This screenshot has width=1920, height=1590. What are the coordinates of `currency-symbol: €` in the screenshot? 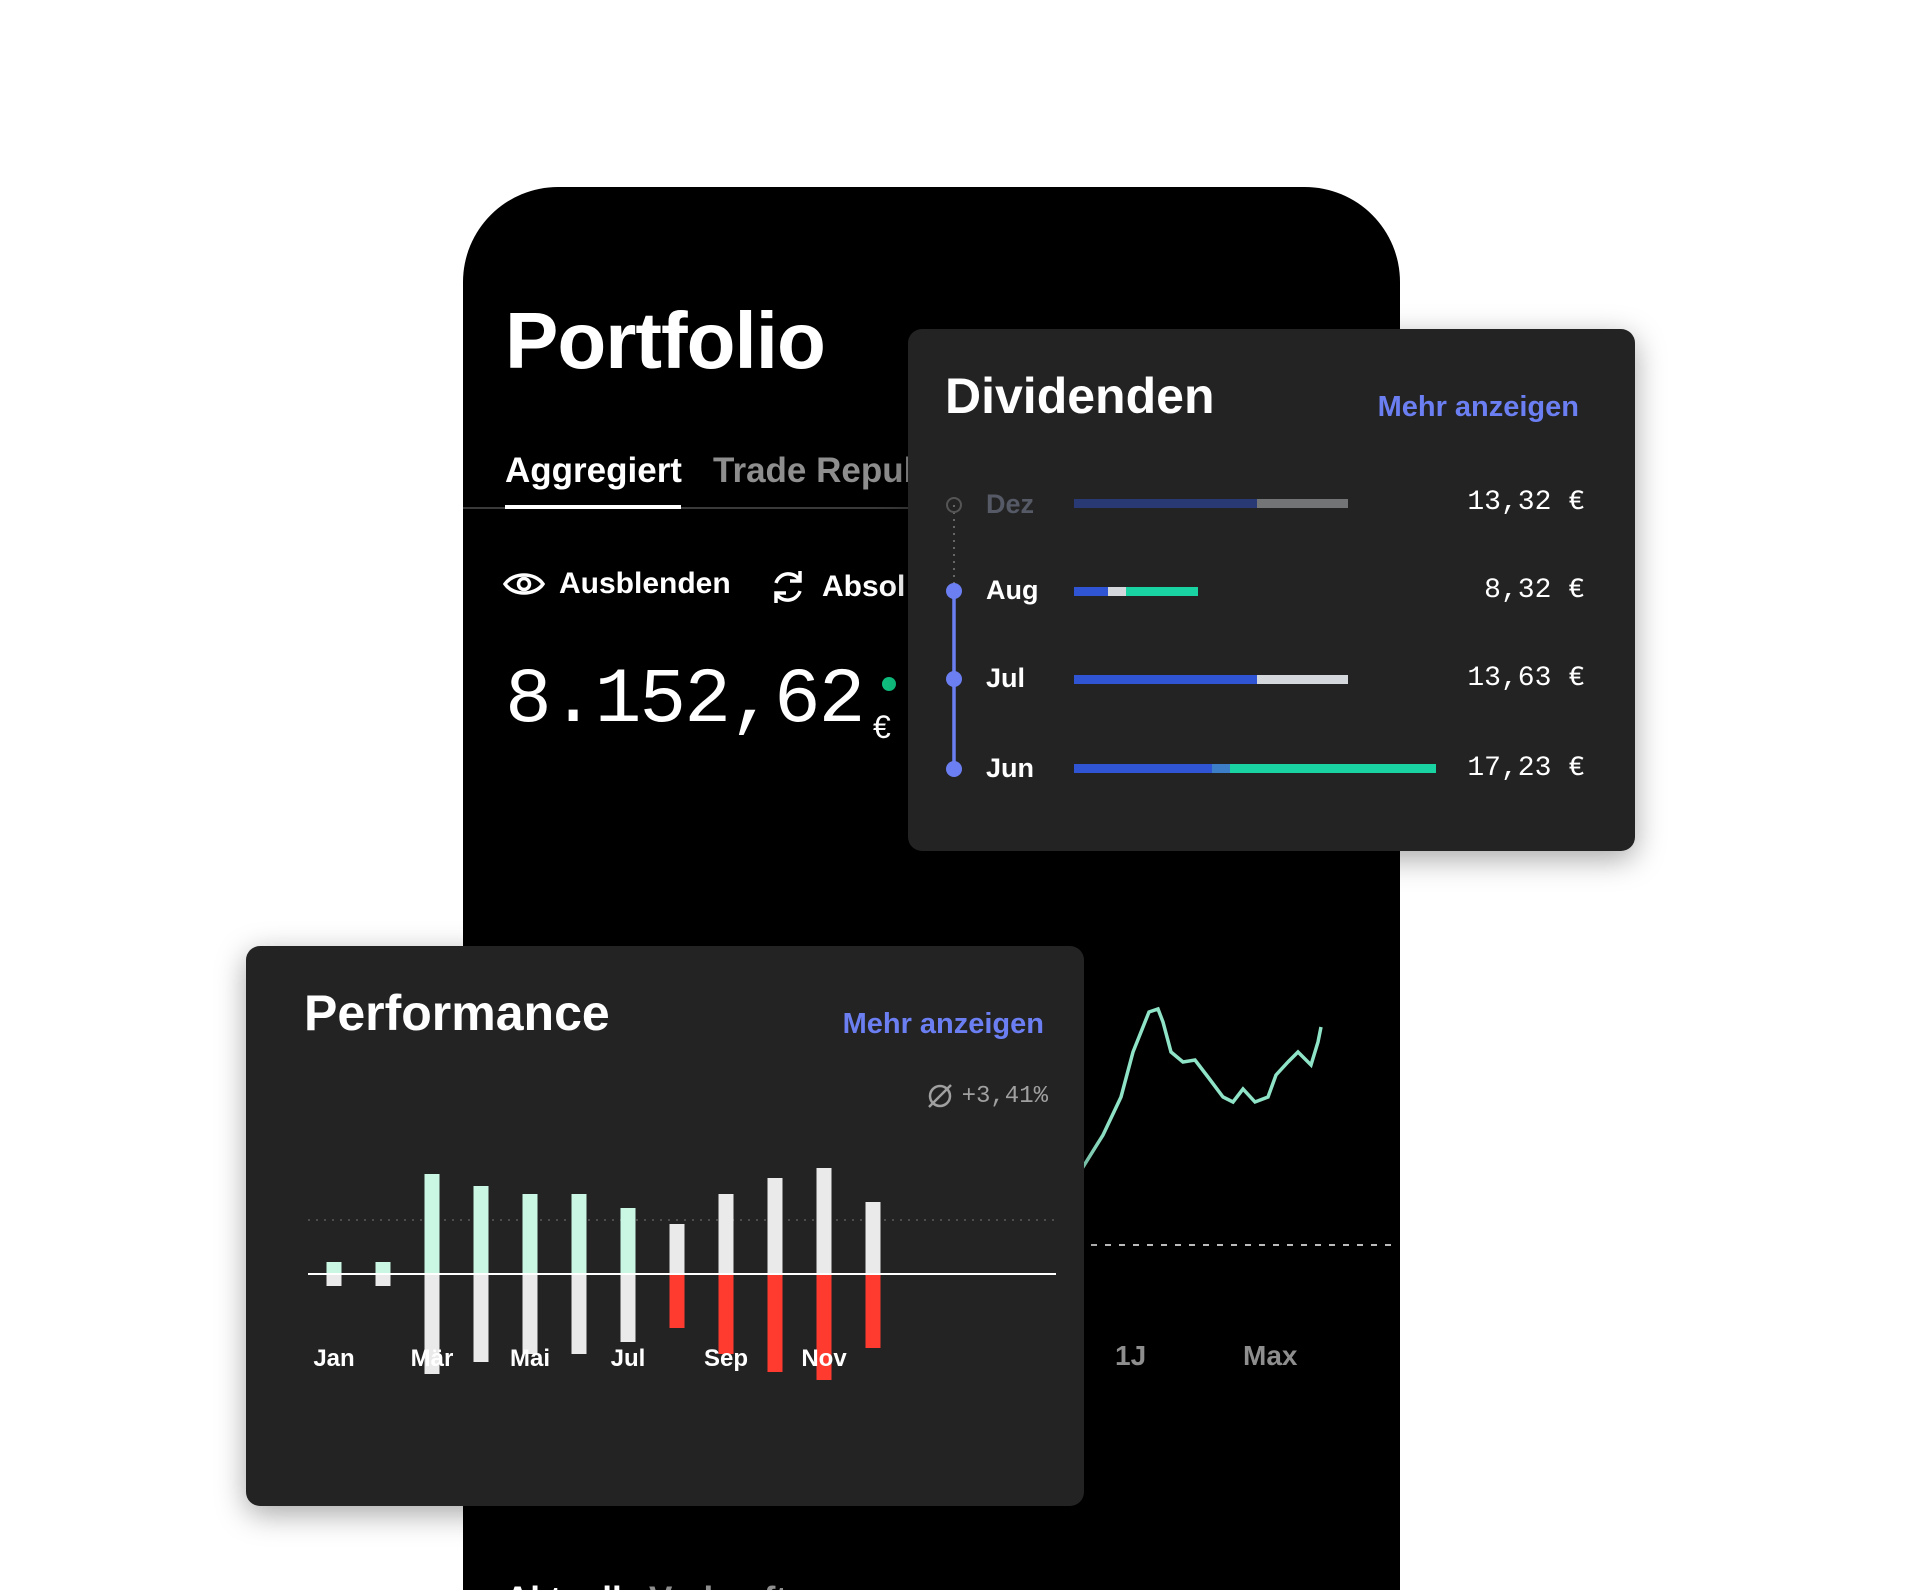 It's located at (882, 727).